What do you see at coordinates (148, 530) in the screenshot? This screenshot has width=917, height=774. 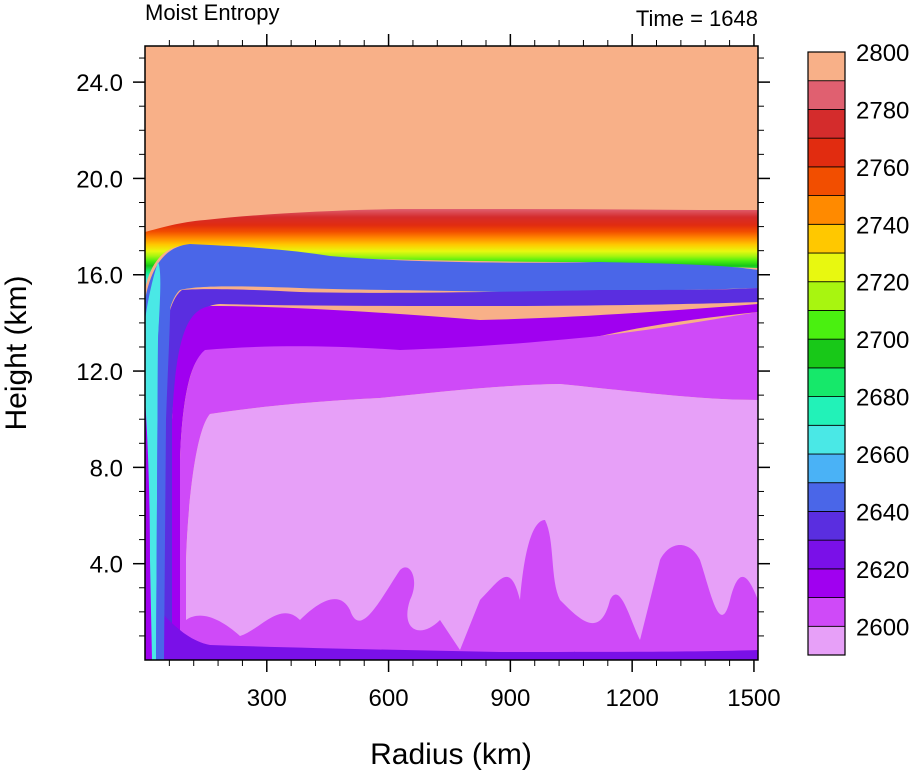 I see `eye-core` at bounding box center [148, 530].